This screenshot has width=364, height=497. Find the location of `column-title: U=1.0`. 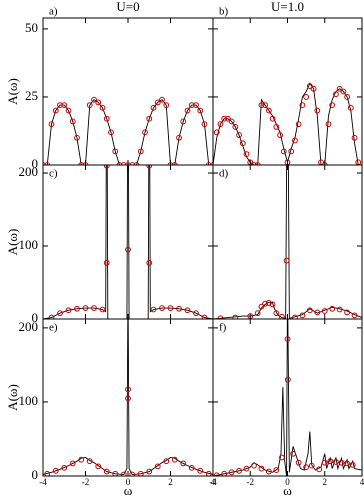

column-title: U=1.0 is located at coordinates (287, 7).